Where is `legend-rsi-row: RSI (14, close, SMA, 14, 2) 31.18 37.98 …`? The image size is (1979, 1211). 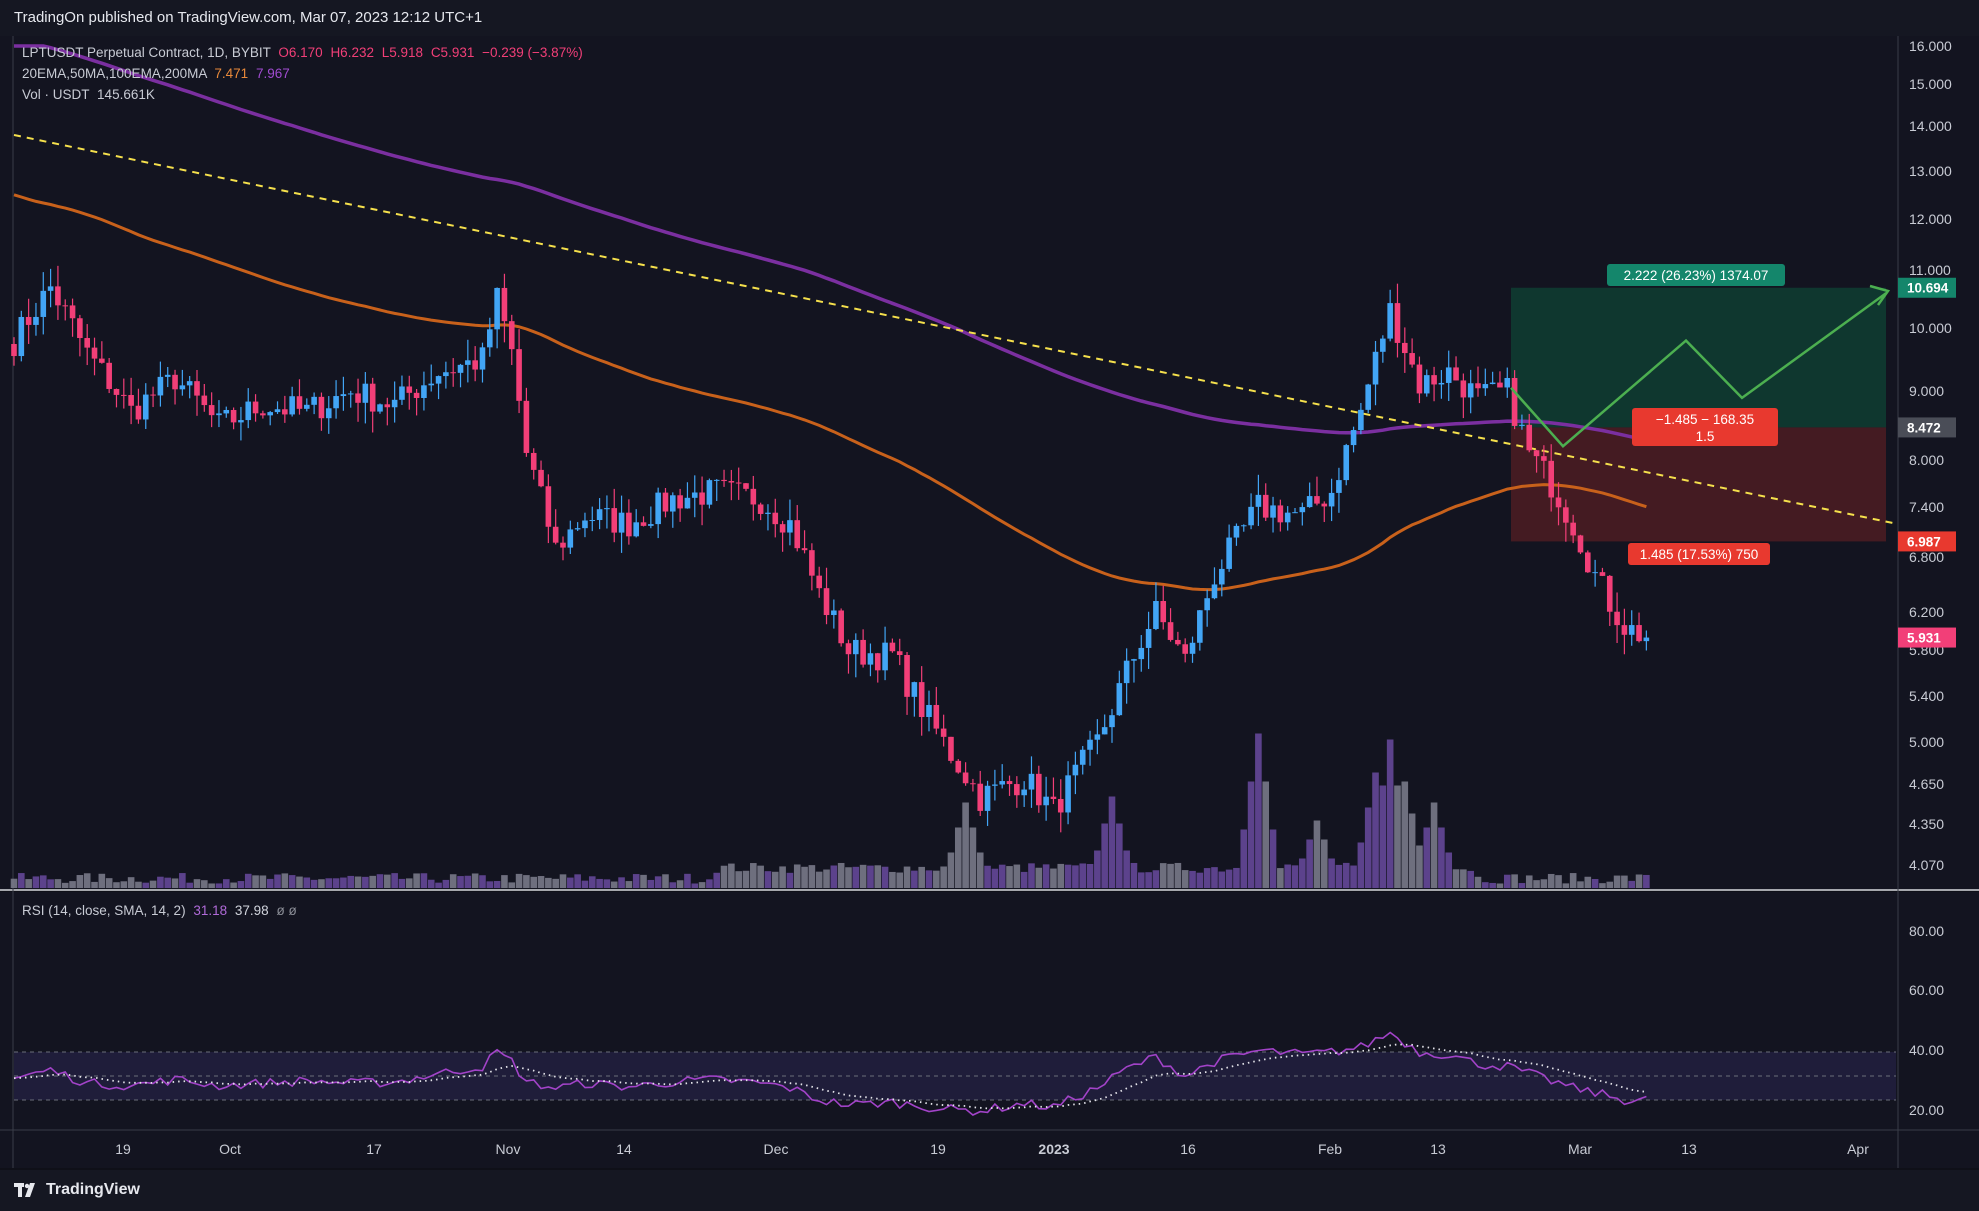 legend-rsi-row: RSI (14, close, SMA, 14, 2) 31.18 37.98 … is located at coordinates (159, 910).